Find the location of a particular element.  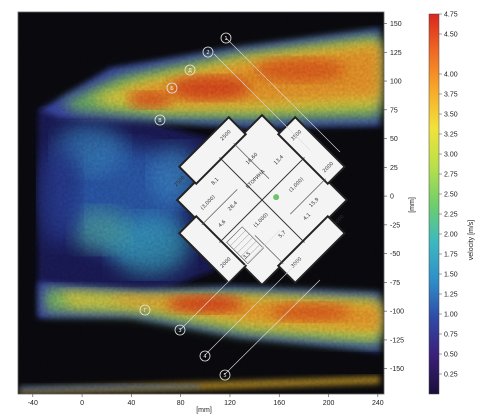

colorbar-tick-label: 1.00 is located at coordinates (451, 315).